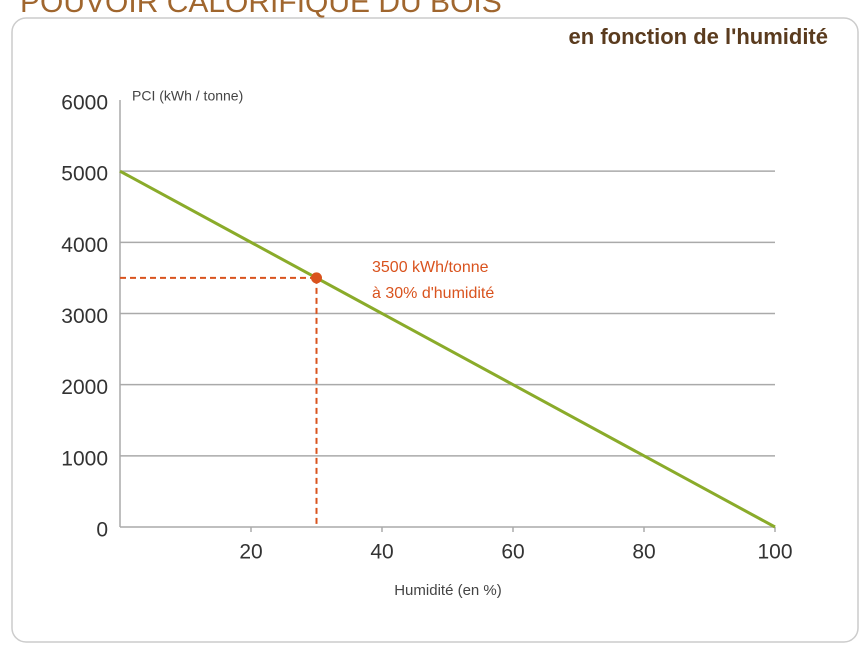 This screenshot has width=862, height=648. What do you see at coordinates (84, 387) in the screenshot?
I see `y-tick-label: 2000` at bounding box center [84, 387].